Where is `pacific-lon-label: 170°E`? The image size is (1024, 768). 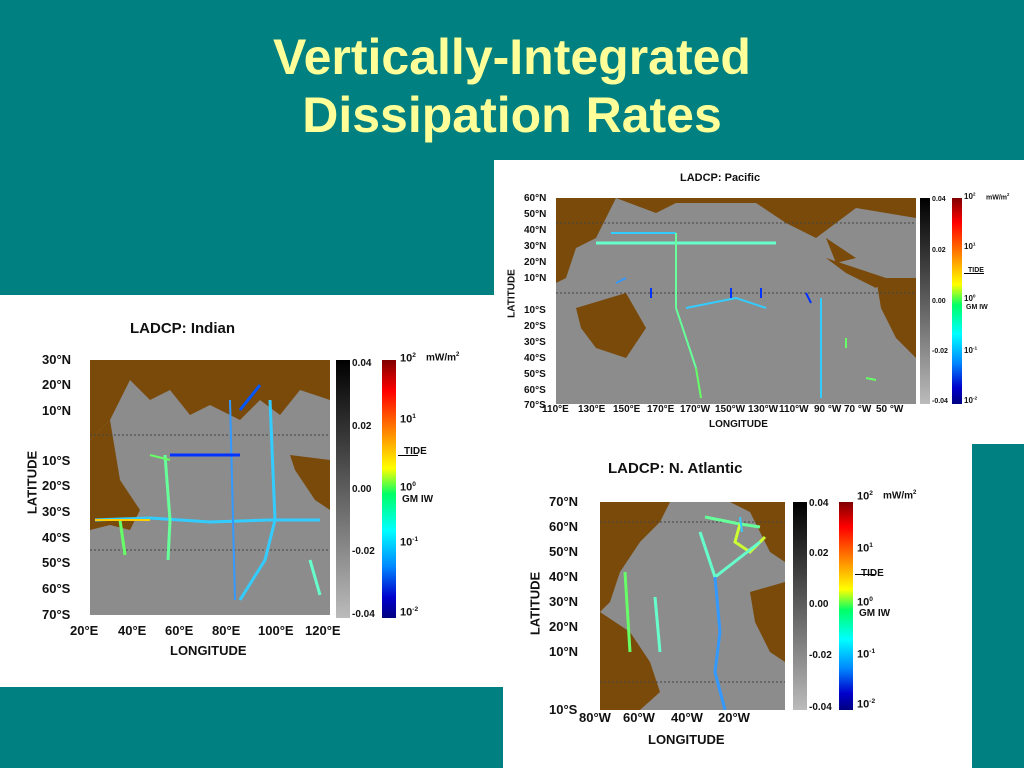
pacific-lon-label: 170°E is located at coordinates (661, 409).